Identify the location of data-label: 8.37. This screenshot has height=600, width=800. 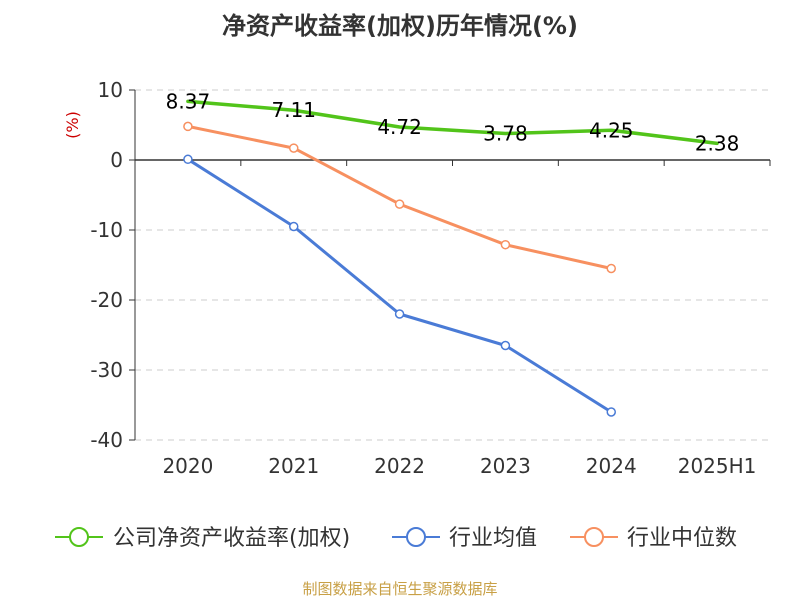
(188, 101).